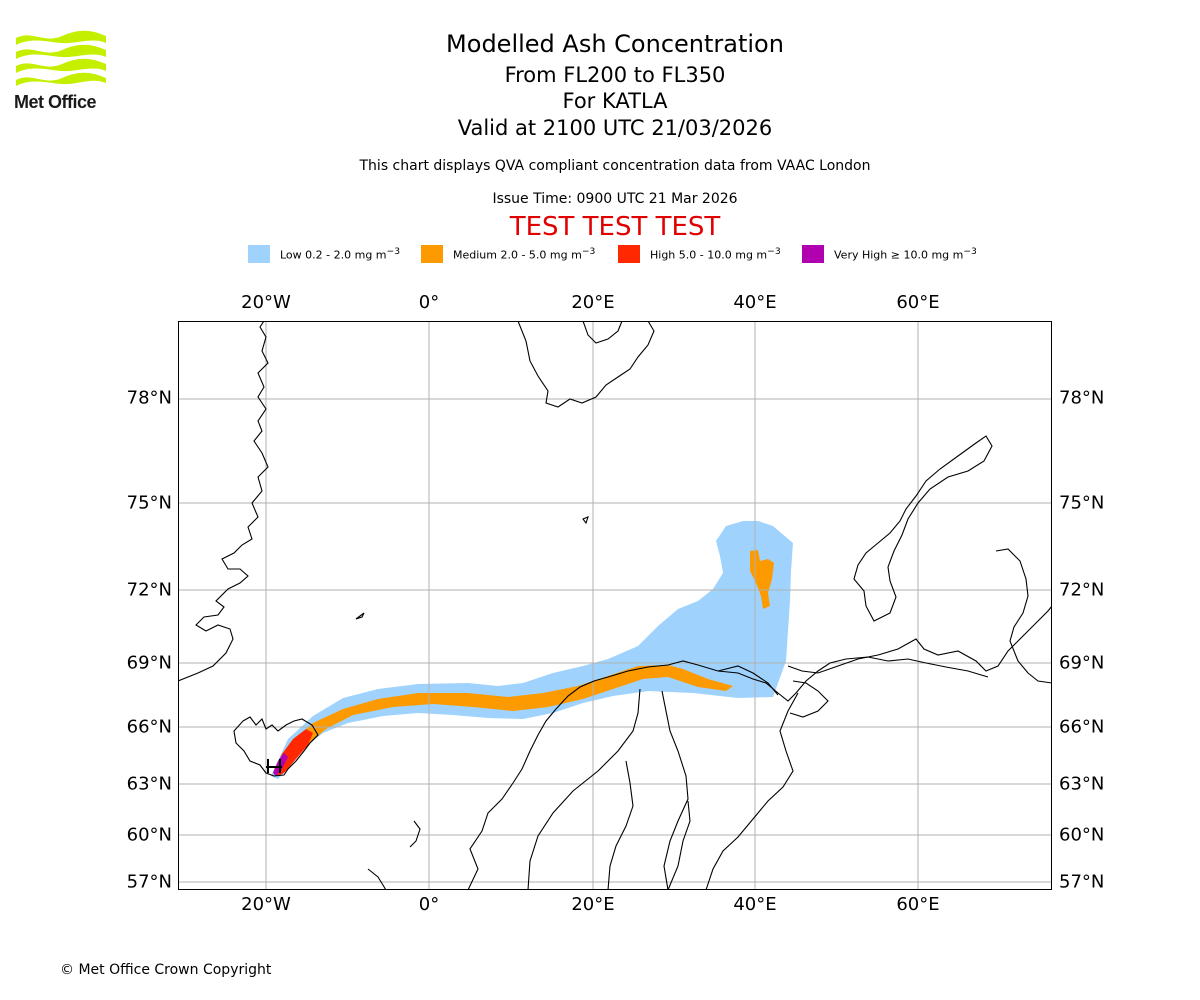  What do you see at coordinates (813, 254) in the screenshot?
I see `legend-very-high-swatch` at bounding box center [813, 254].